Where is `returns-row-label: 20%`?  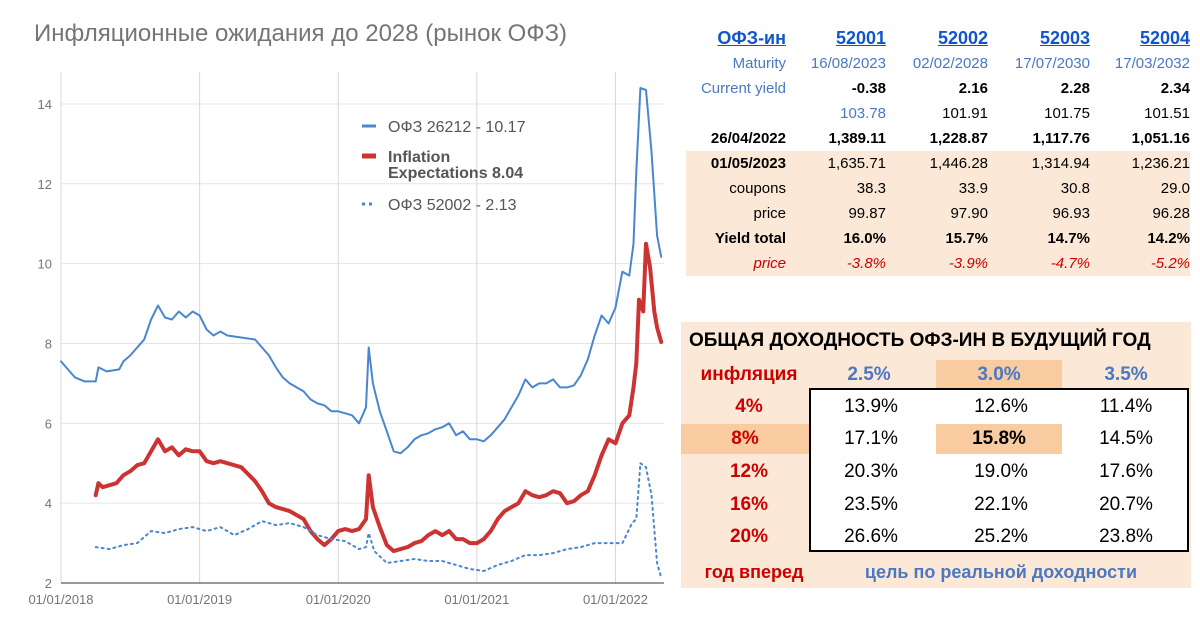
returns-row-label: 20% is located at coordinates (749, 536).